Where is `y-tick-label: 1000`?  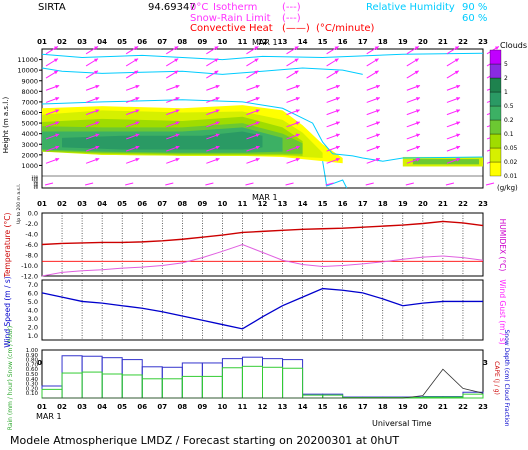 y-tick-label: 1000 is located at coordinates (29, 166).